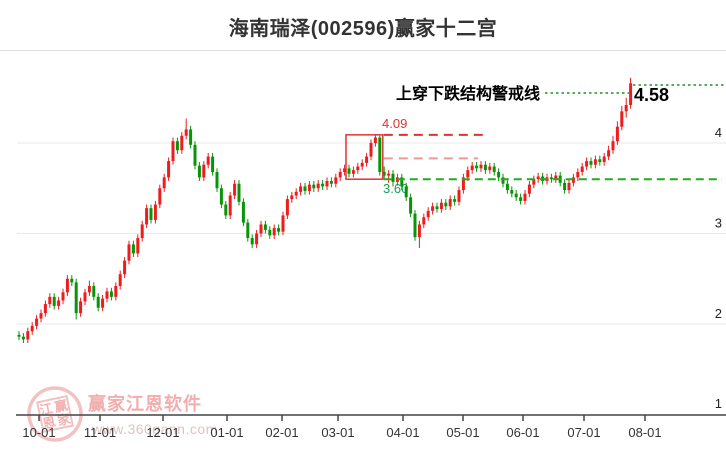  What do you see at coordinates (226, 432) in the screenshot?
I see `x-axis-label: 01-01` at bounding box center [226, 432].